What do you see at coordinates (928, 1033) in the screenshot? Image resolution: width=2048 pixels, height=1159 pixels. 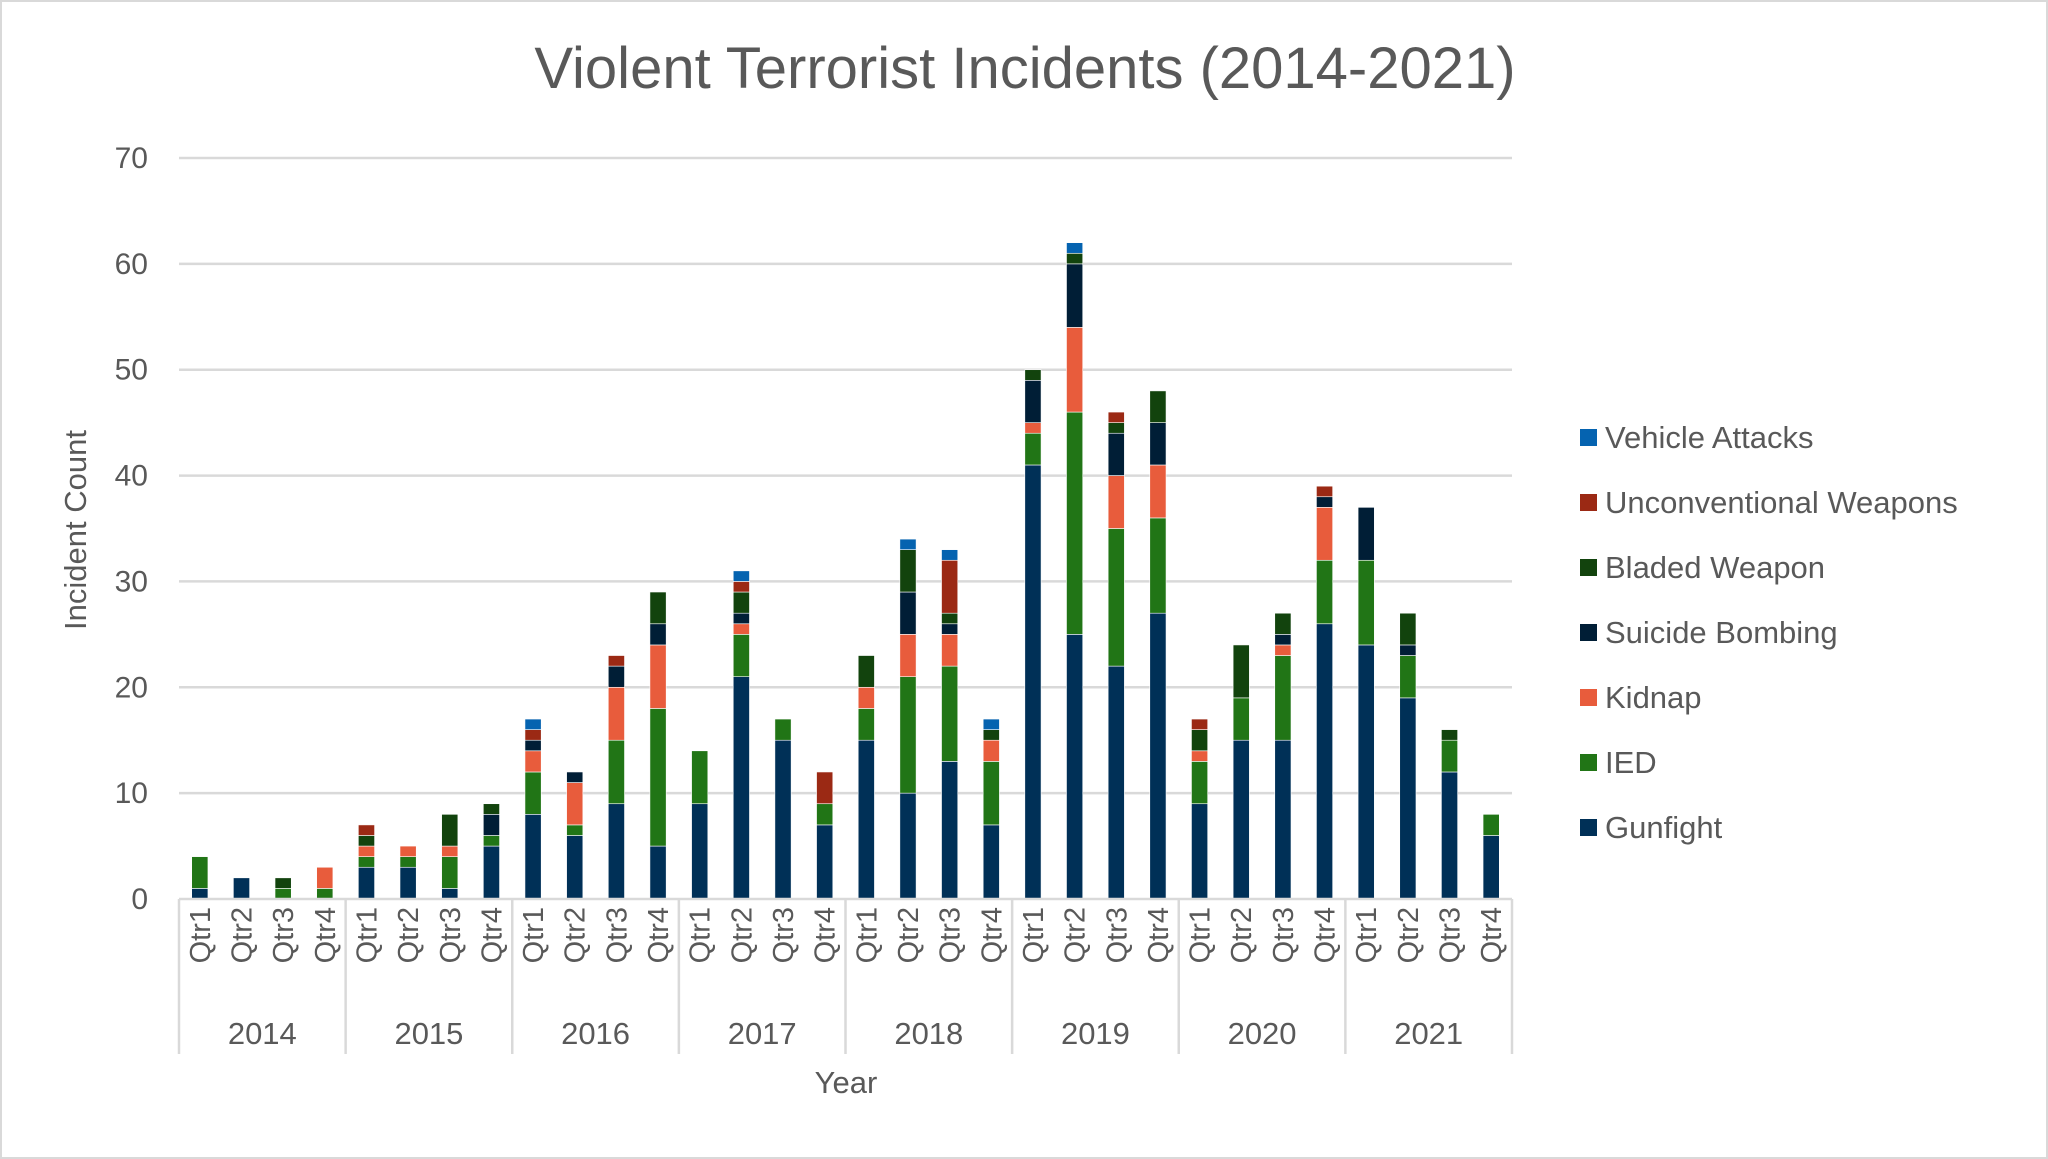 I see `group-label: 2018` at bounding box center [928, 1033].